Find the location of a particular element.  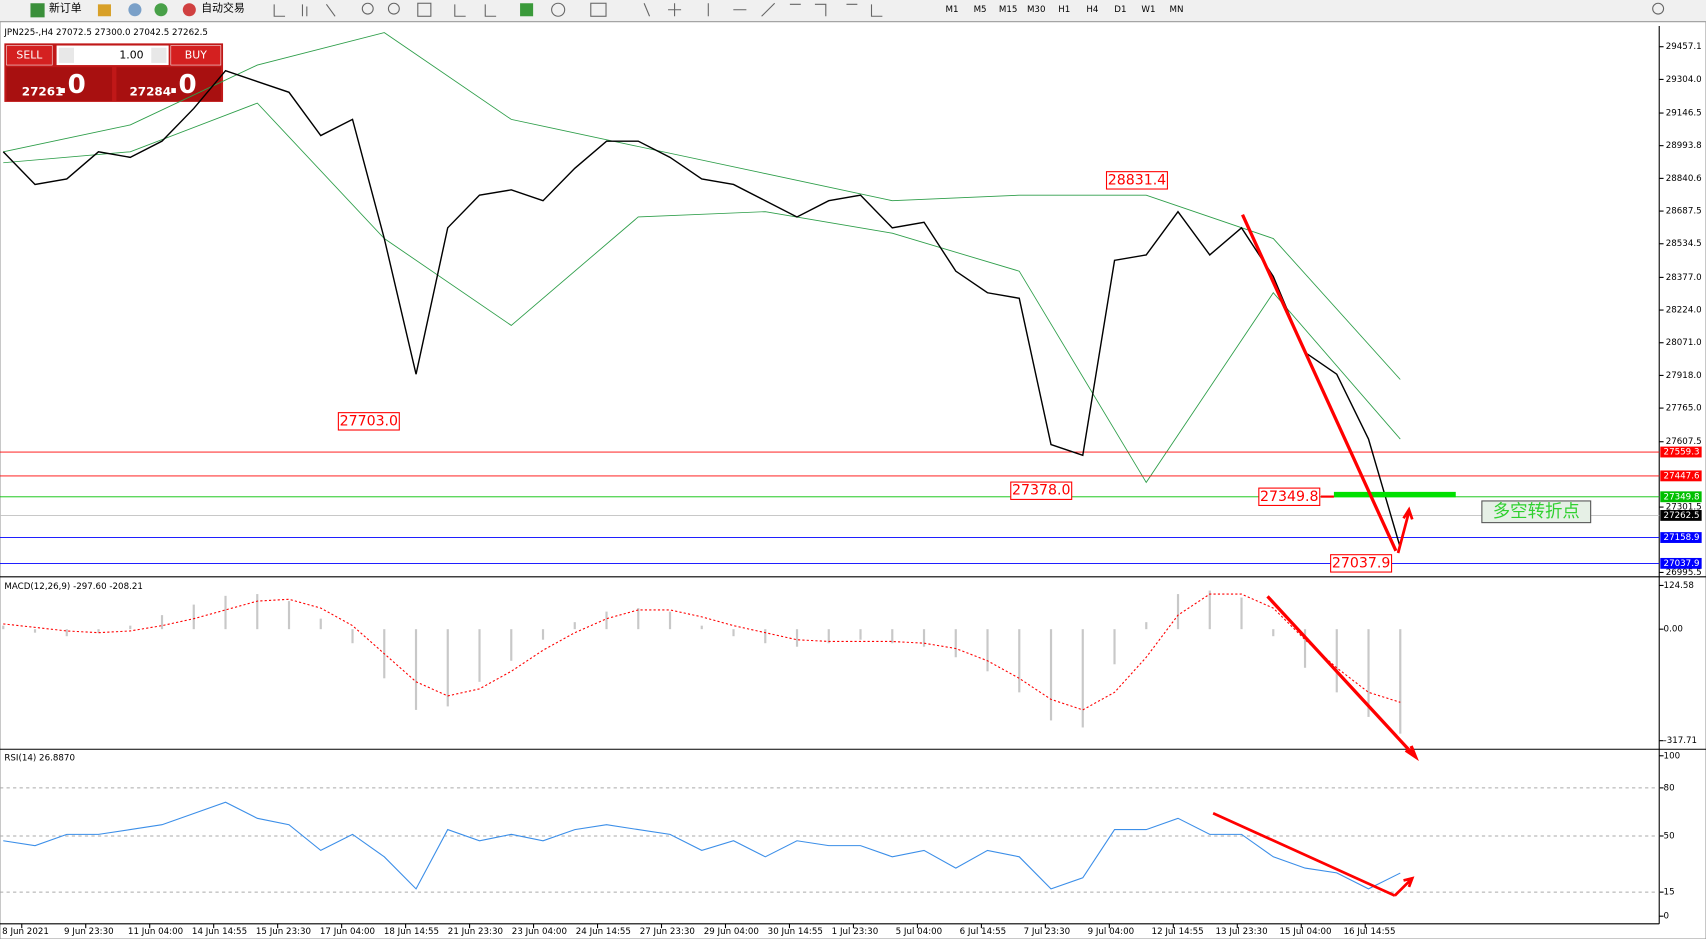

turning-label-box is located at coordinates (1536, 512).